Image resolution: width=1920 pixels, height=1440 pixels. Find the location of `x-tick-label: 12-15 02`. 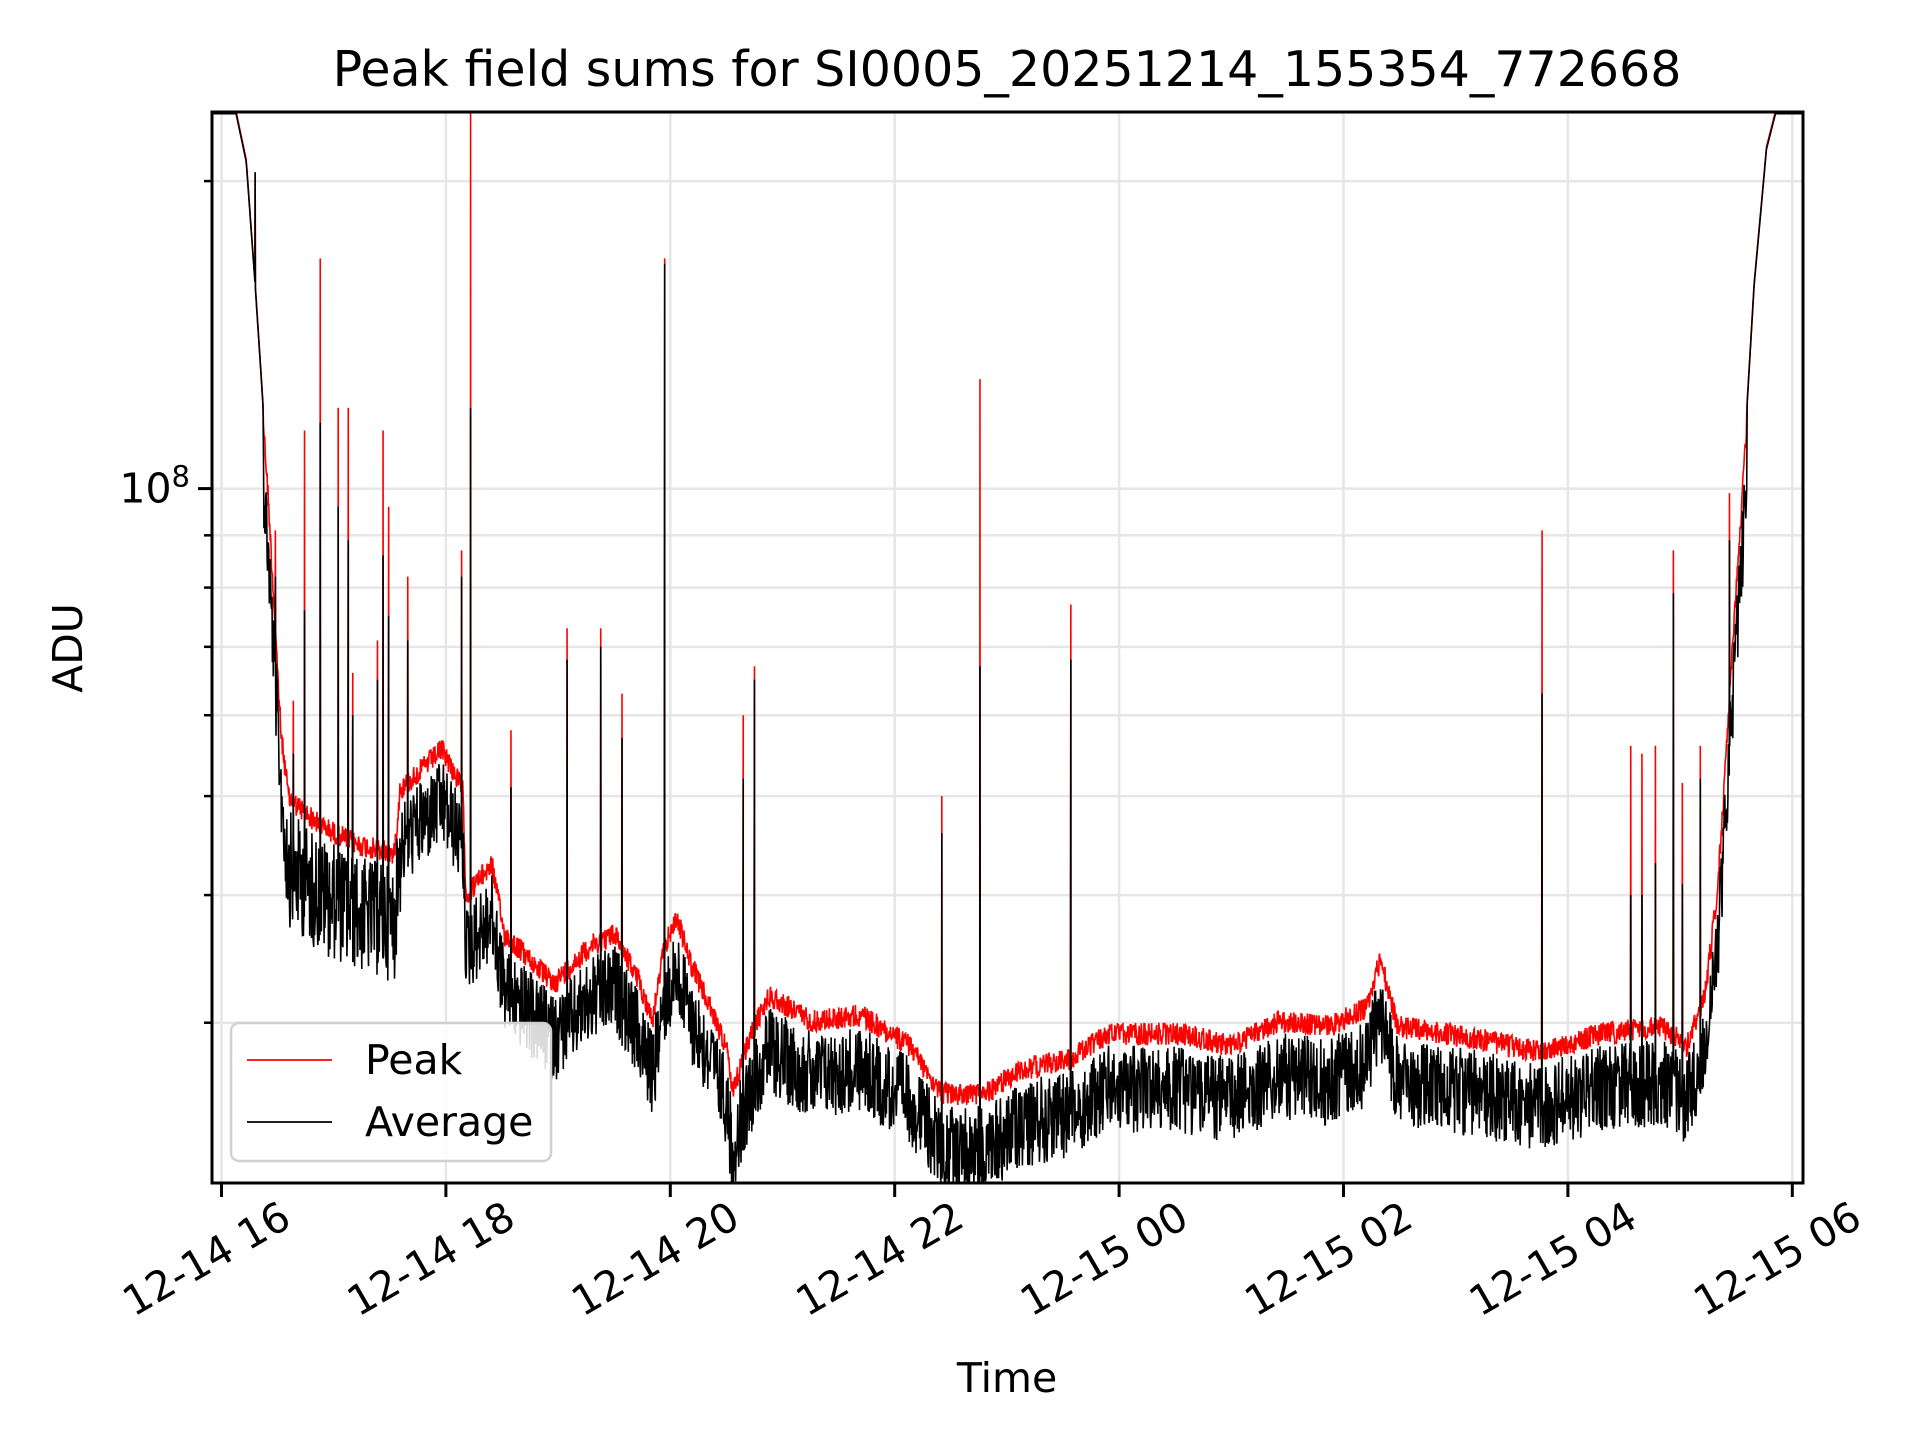

x-tick-label: 12-15 02 is located at coordinates (1329, 1259).